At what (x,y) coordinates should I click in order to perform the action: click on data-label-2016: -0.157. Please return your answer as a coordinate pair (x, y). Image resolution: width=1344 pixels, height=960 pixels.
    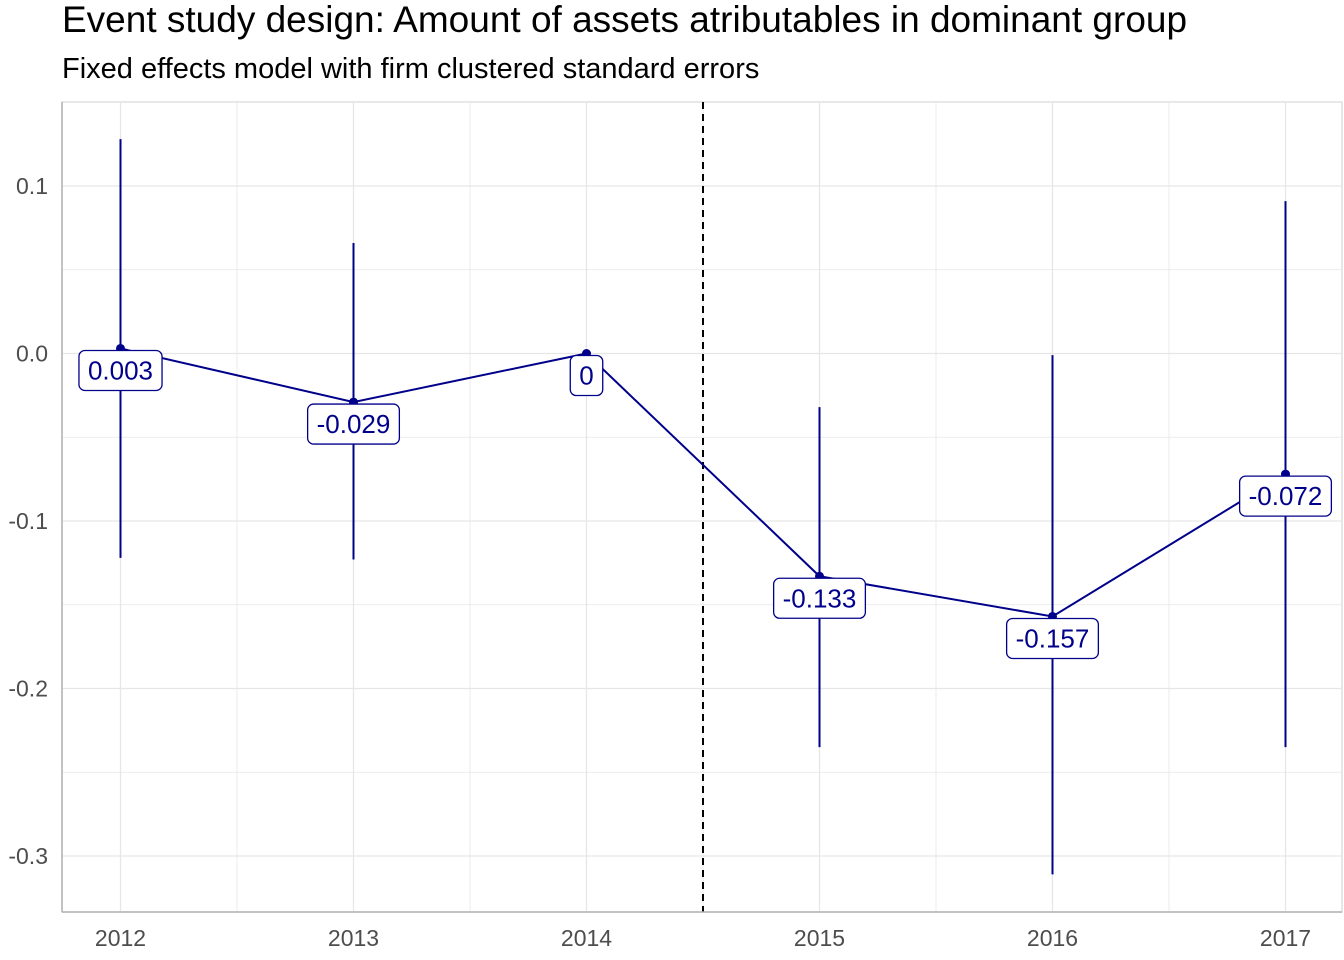
    Looking at the image, I should click on (1052, 638).